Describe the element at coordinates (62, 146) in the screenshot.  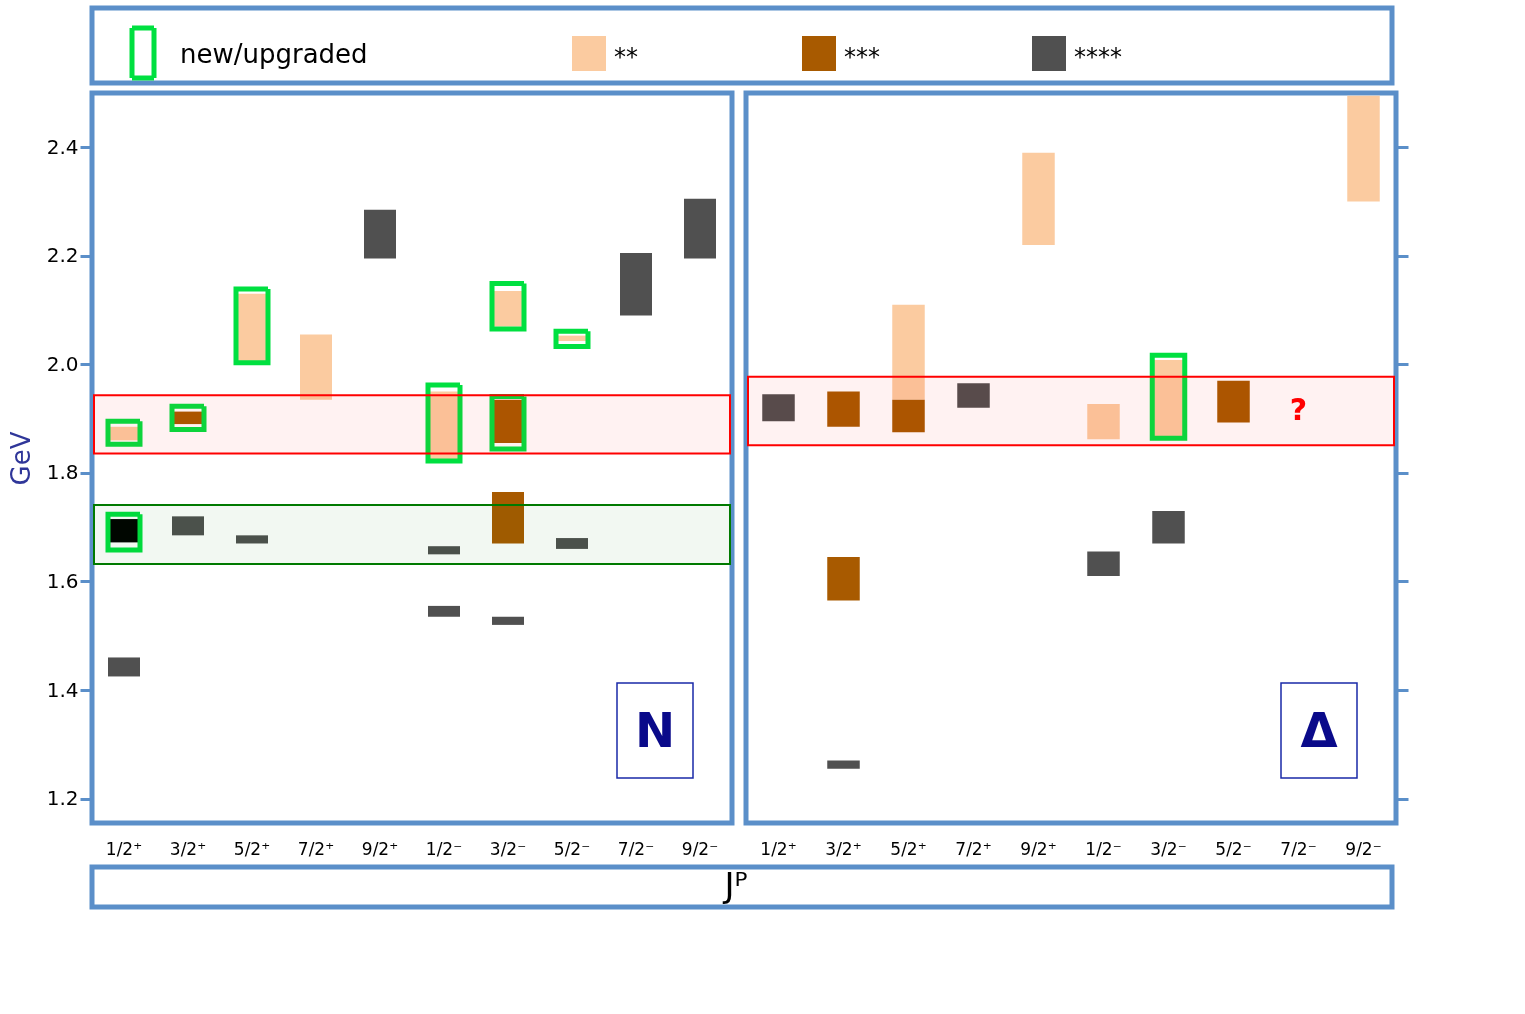
I see `y-tick-label: 2.4` at that location.